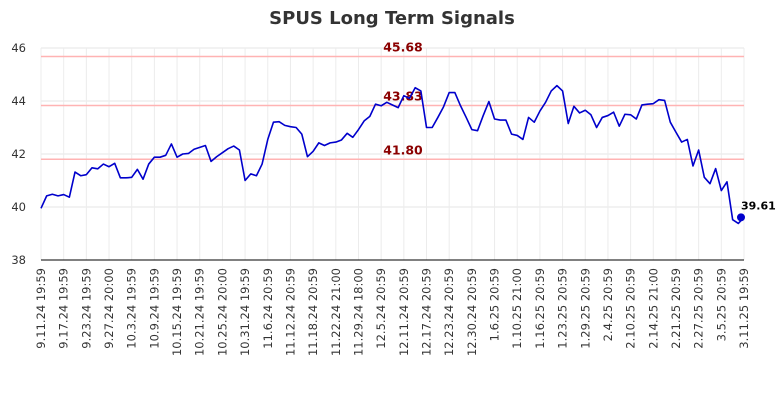  Describe the element at coordinates (404, 312) in the screenshot. I see `x-tick-label: 12.11.24 20:59` at that location.